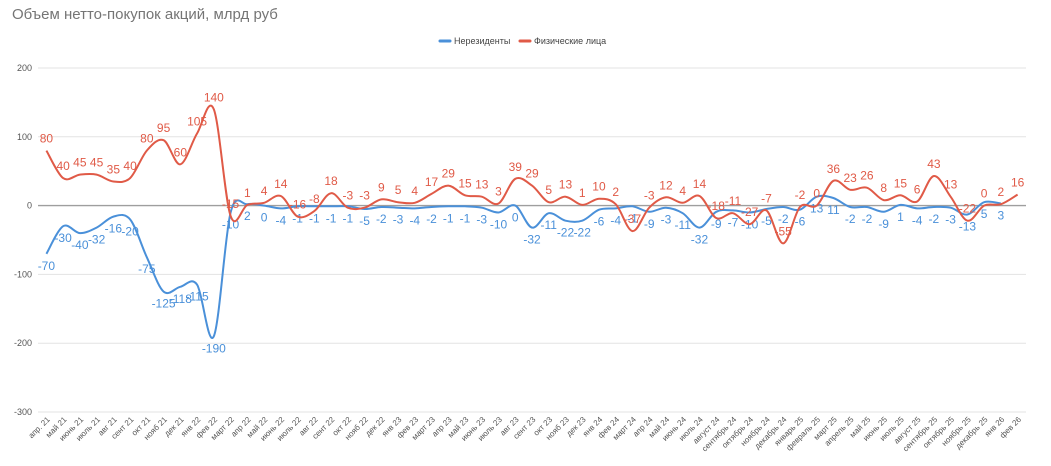  What do you see at coordinates (214, 348) in the screenshot?
I see `data-label: -190` at bounding box center [214, 348].